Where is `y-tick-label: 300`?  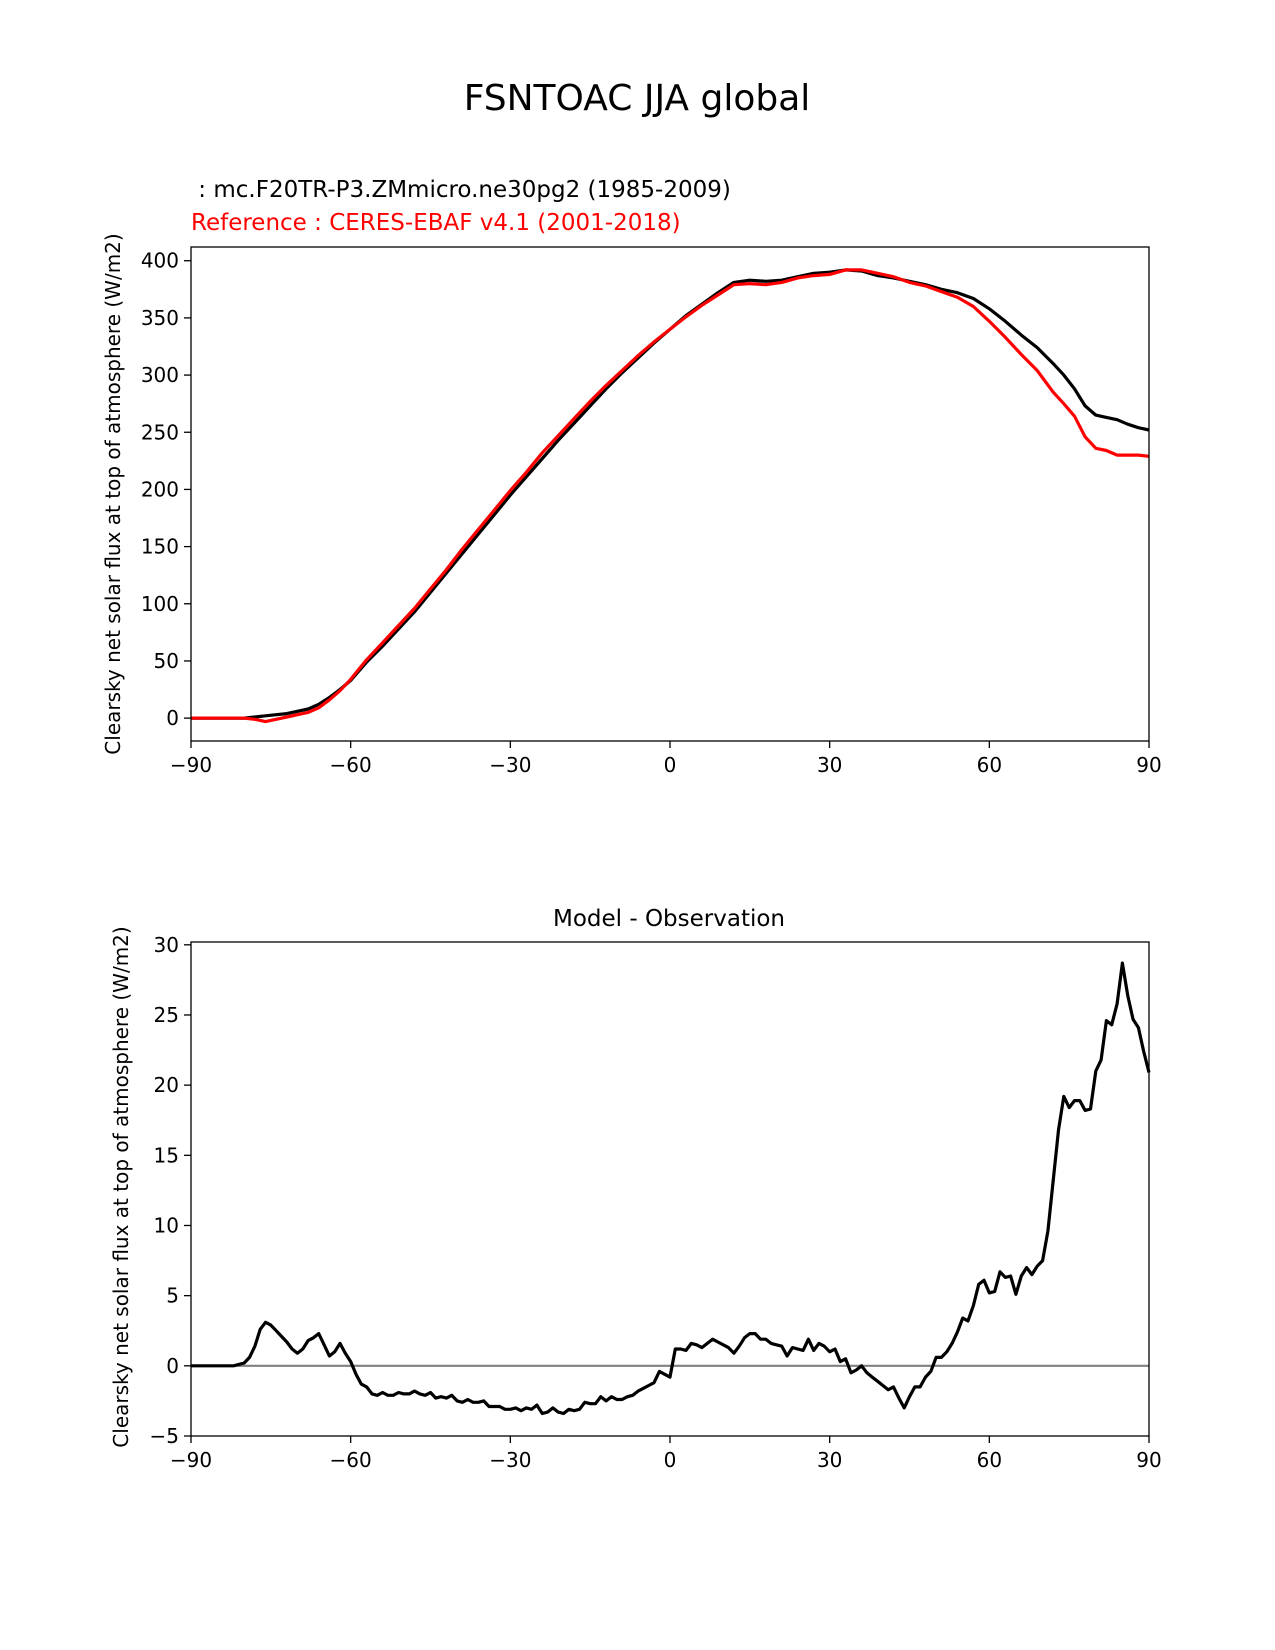
y-tick-label: 300 is located at coordinates (160, 375).